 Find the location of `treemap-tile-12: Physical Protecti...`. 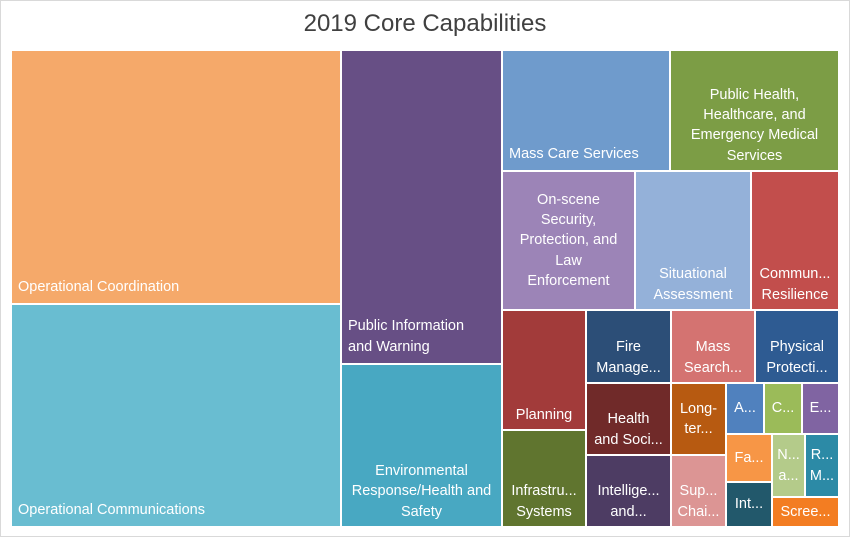

treemap-tile-12: Physical Protecti... is located at coordinates (797, 346).